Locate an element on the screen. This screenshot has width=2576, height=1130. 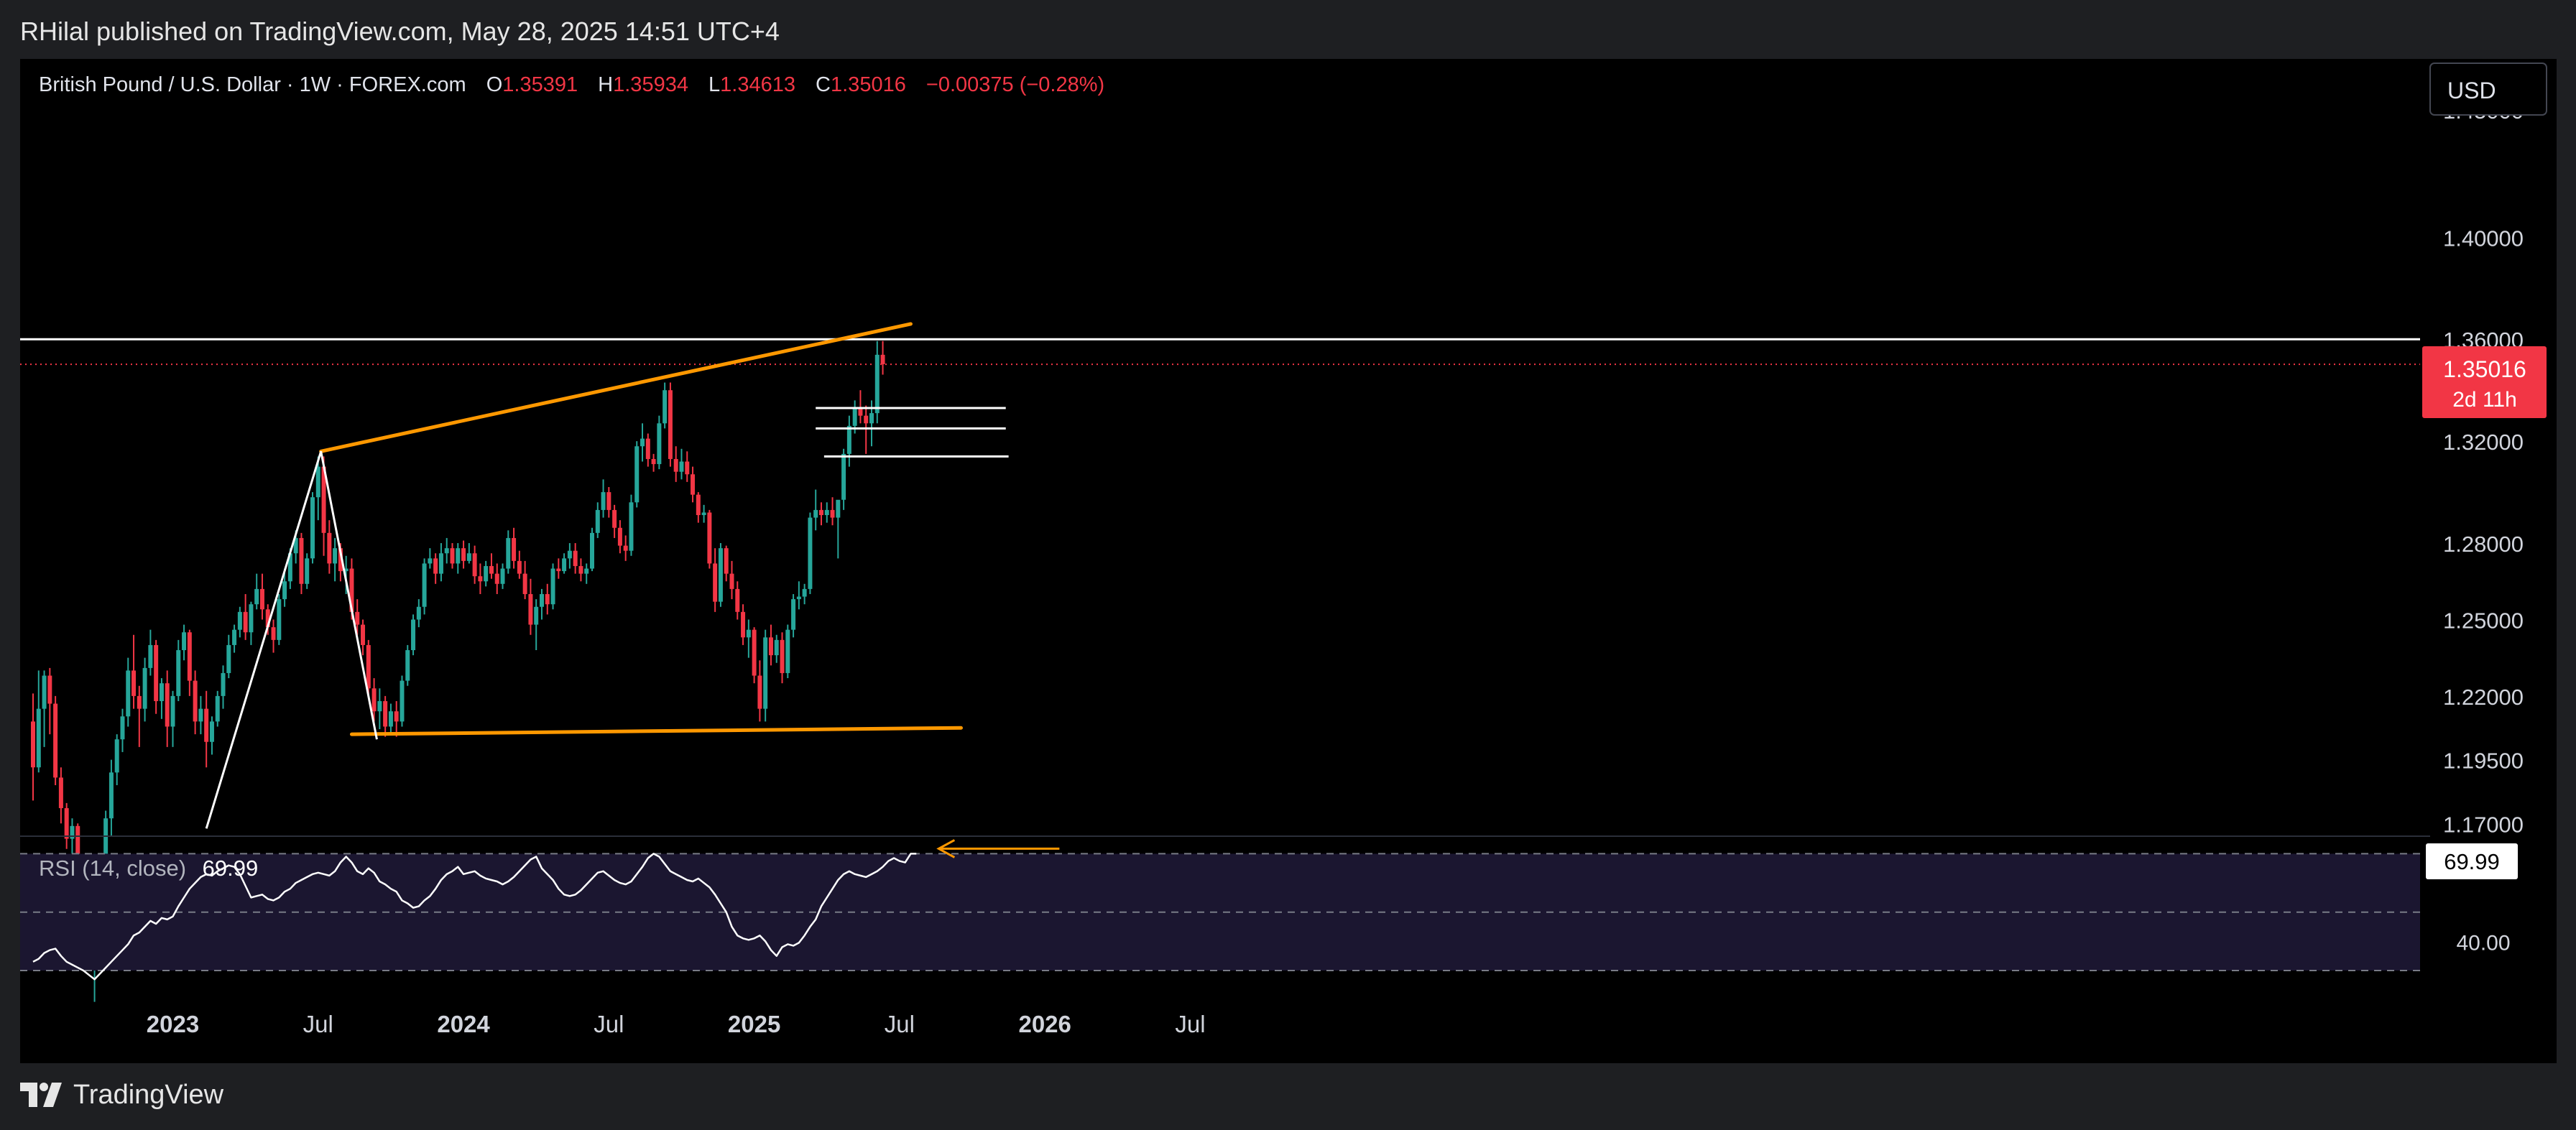
footer-brand-label: TradingView is located at coordinates (149, 1094).